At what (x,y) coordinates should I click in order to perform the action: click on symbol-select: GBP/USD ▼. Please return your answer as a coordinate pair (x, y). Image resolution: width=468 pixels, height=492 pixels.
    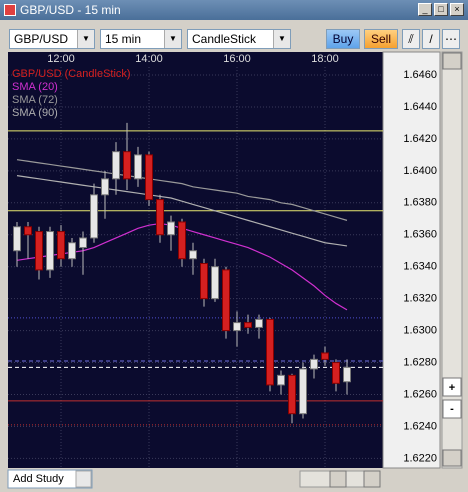
    Looking at the image, I should click on (52, 39).